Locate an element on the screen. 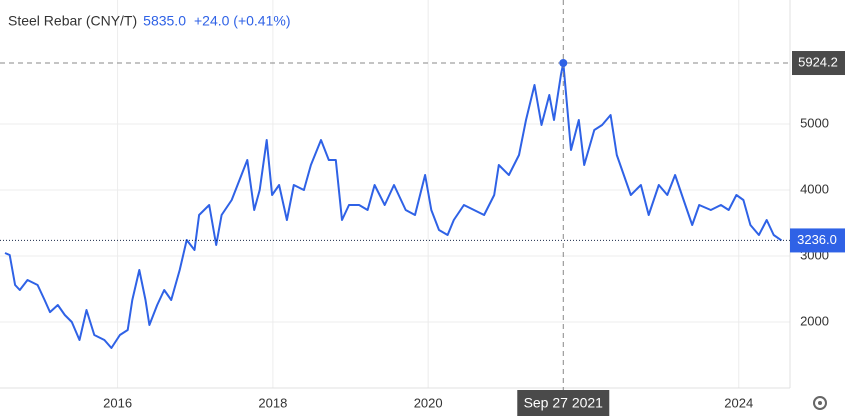 This screenshot has height=417, width=845. chart-title: Steel Rebar (CNY/T) is located at coordinates (72, 21).